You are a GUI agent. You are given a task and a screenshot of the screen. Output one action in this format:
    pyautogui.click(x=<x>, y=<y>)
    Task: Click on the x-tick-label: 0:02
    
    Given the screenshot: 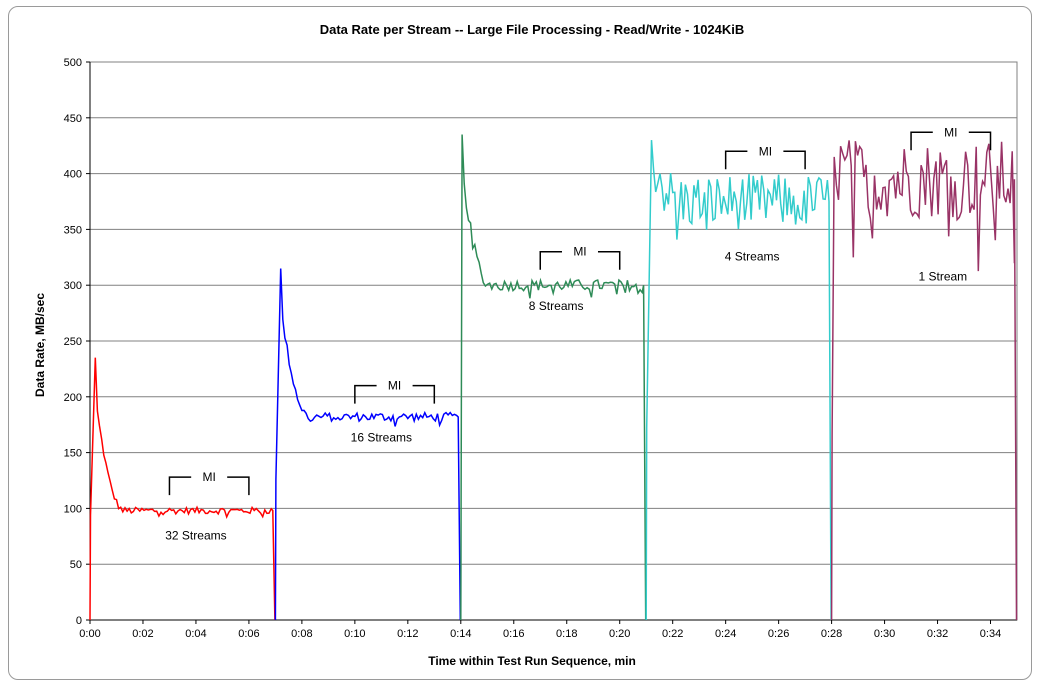 What is the action you would take?
    pyautogui.click(x=142, y=634)
    